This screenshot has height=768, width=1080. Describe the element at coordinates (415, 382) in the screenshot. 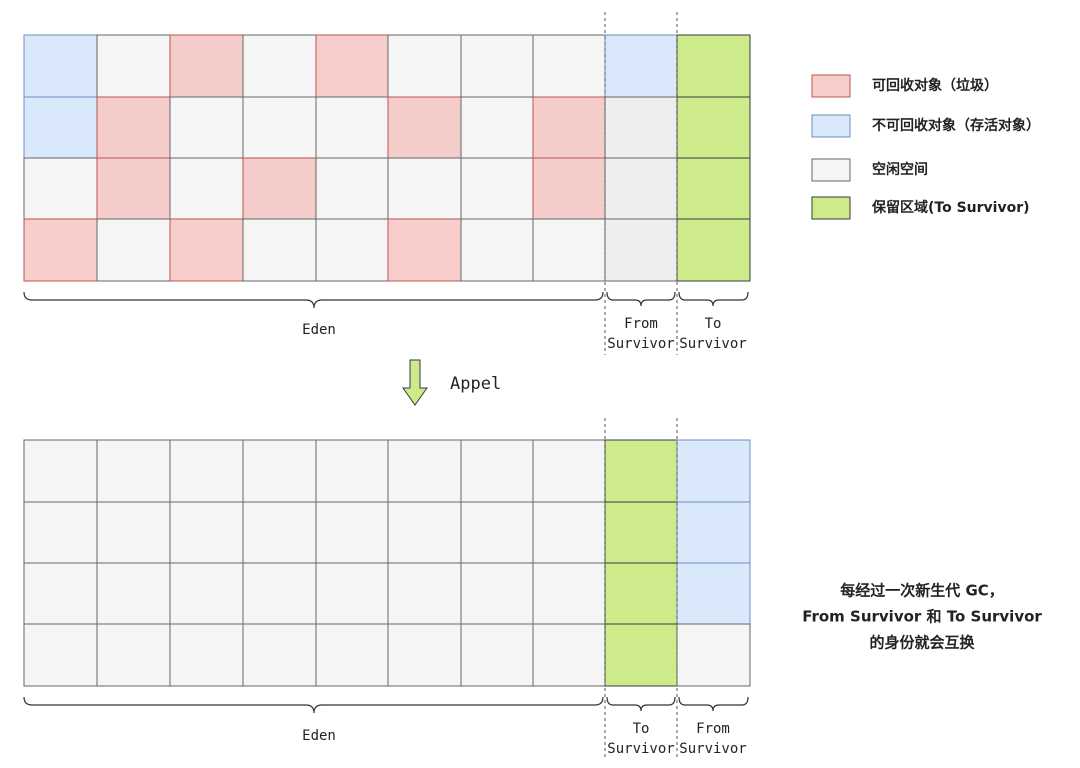

I see `down-arrow` at that location.